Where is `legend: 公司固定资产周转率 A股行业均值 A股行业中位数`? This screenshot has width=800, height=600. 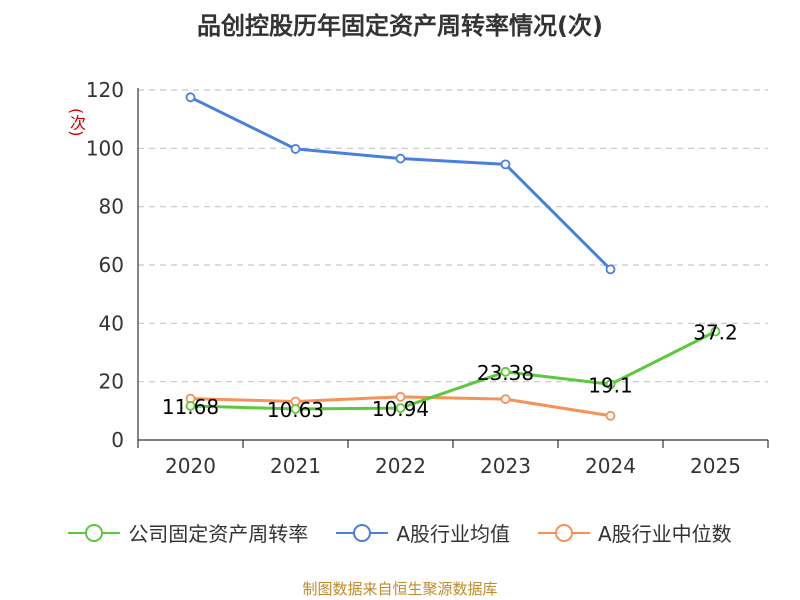 legend: 公司固定资产周转率 A股行业均值 A股行业中位数 is located at coordinates (400, 532).